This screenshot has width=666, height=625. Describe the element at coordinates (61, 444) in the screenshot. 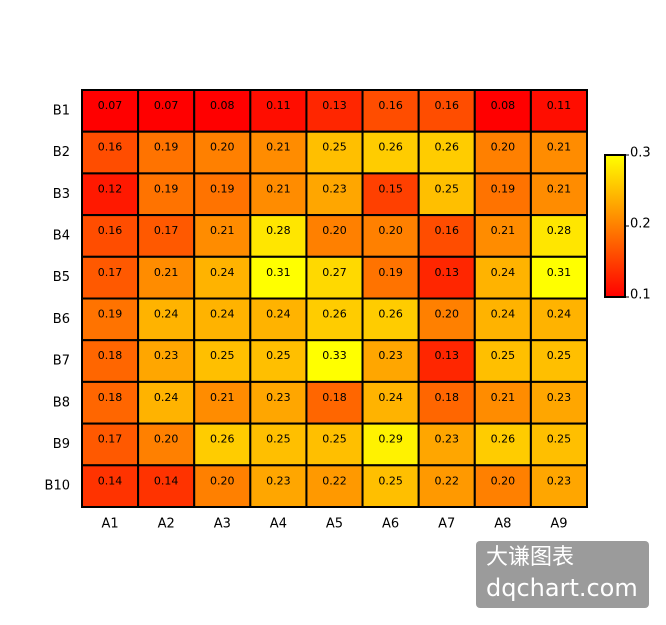

I see `y-tick-label: B9` at that location.